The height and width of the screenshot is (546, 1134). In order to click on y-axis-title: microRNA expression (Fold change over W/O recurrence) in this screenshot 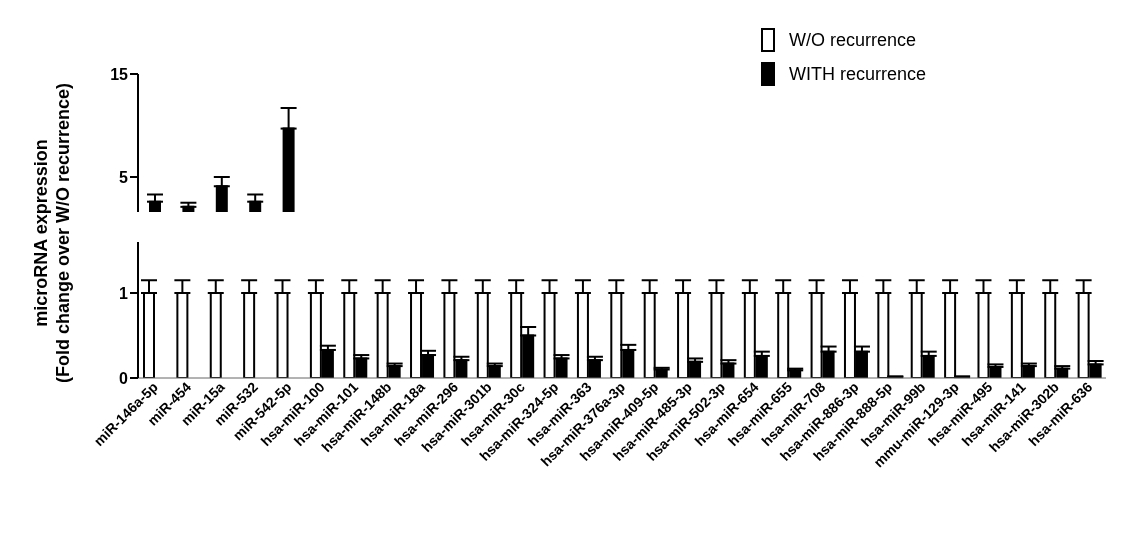, I will do `click(52, 233)`.